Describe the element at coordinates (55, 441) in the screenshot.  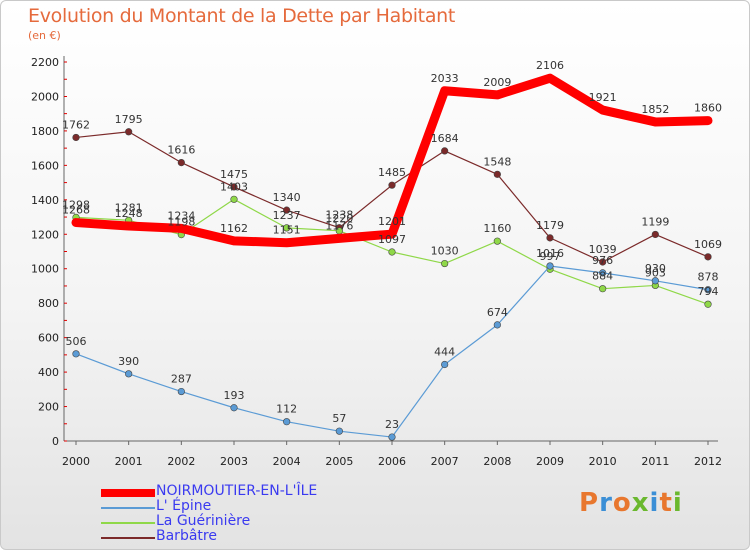
I see `y-tick-label: 0` at that location.